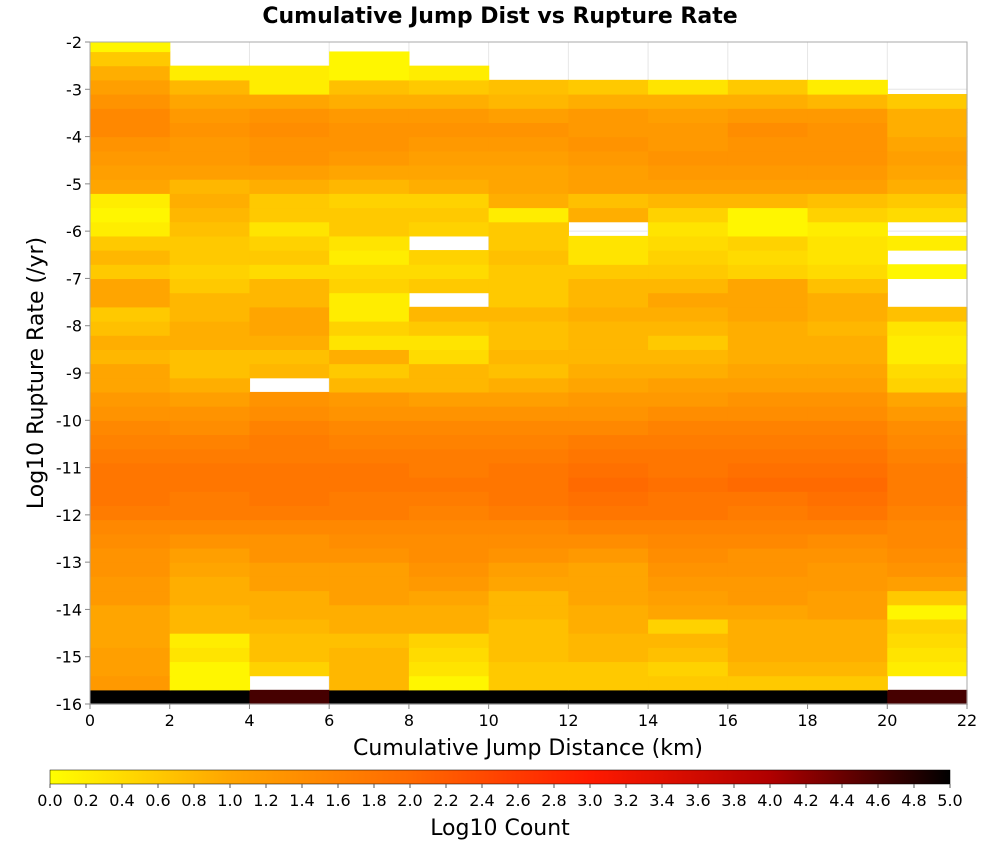  Describe the element at coordinates (69, 704) in the screenshot. I see `y-tick-label: -16` at that location.